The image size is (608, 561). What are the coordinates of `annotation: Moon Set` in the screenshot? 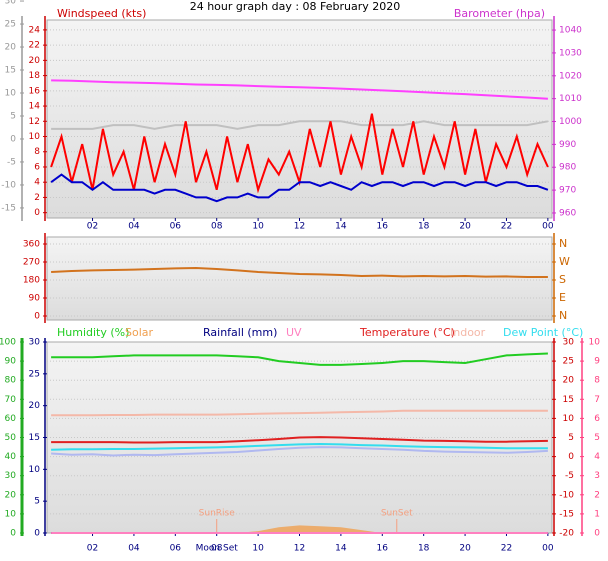 It's located at (217, 549).